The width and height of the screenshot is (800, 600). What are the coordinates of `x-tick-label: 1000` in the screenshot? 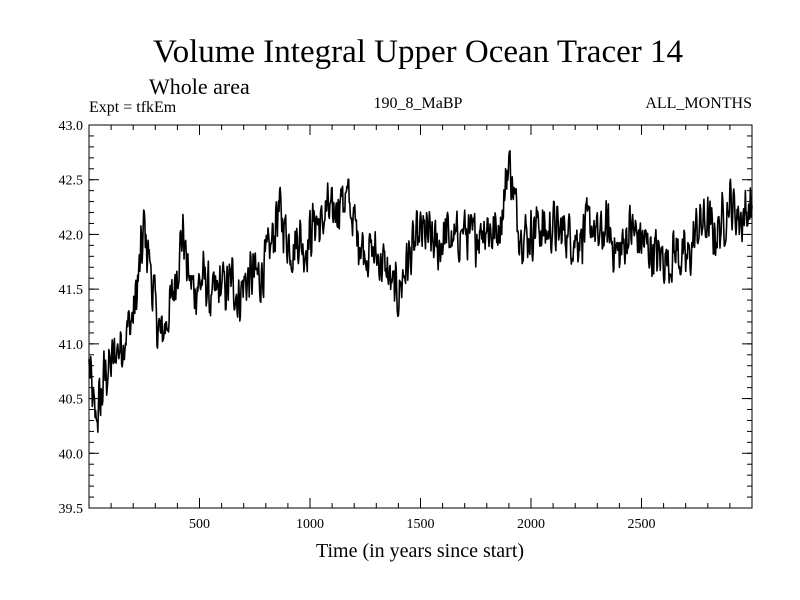 It's located at (310, 524).